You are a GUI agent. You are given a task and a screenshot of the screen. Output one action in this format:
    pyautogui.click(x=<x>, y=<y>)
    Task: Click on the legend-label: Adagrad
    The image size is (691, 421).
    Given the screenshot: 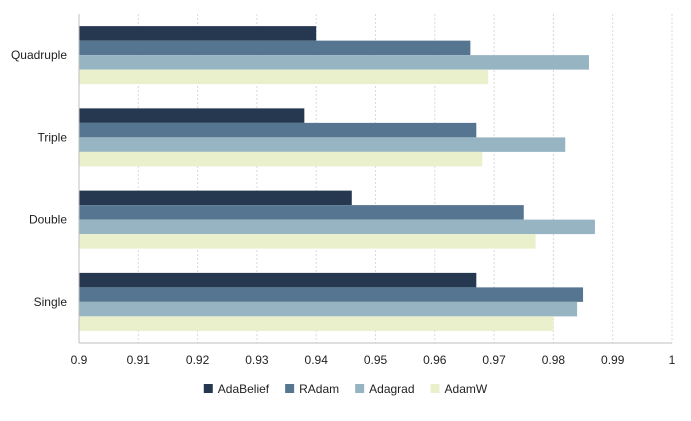 What is the action you would take?
    pyautogui.click(x=391, y=389)
    